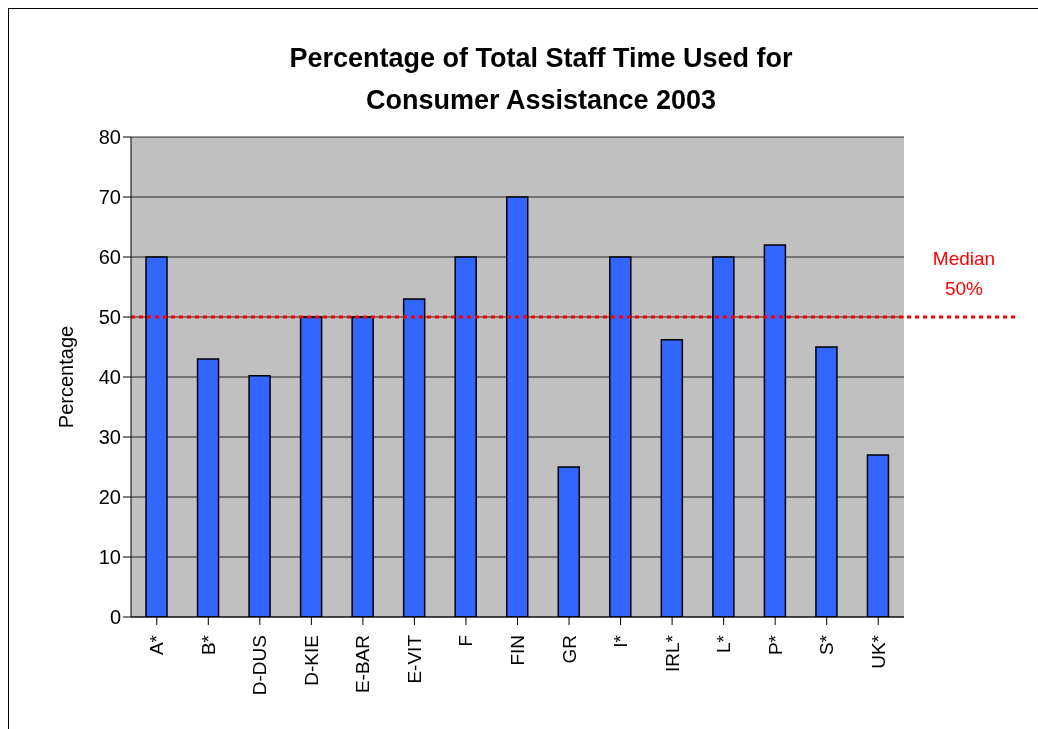 The width and height of the screenshot is (1038, 729). Describe the element at coordinates (157, 645) in the screenshot. I see `x-tick-label: A*` at that location.